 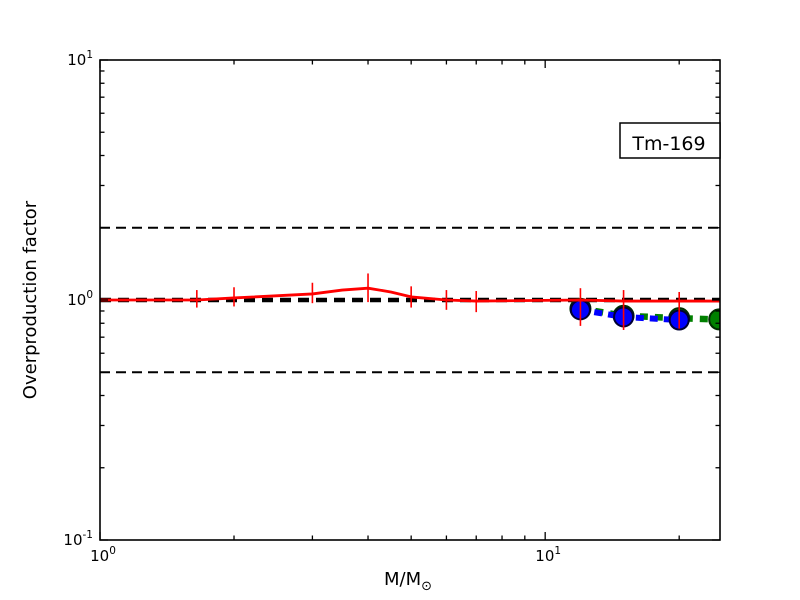 I want to click on agb-models-red, so click(x=410, y=301).